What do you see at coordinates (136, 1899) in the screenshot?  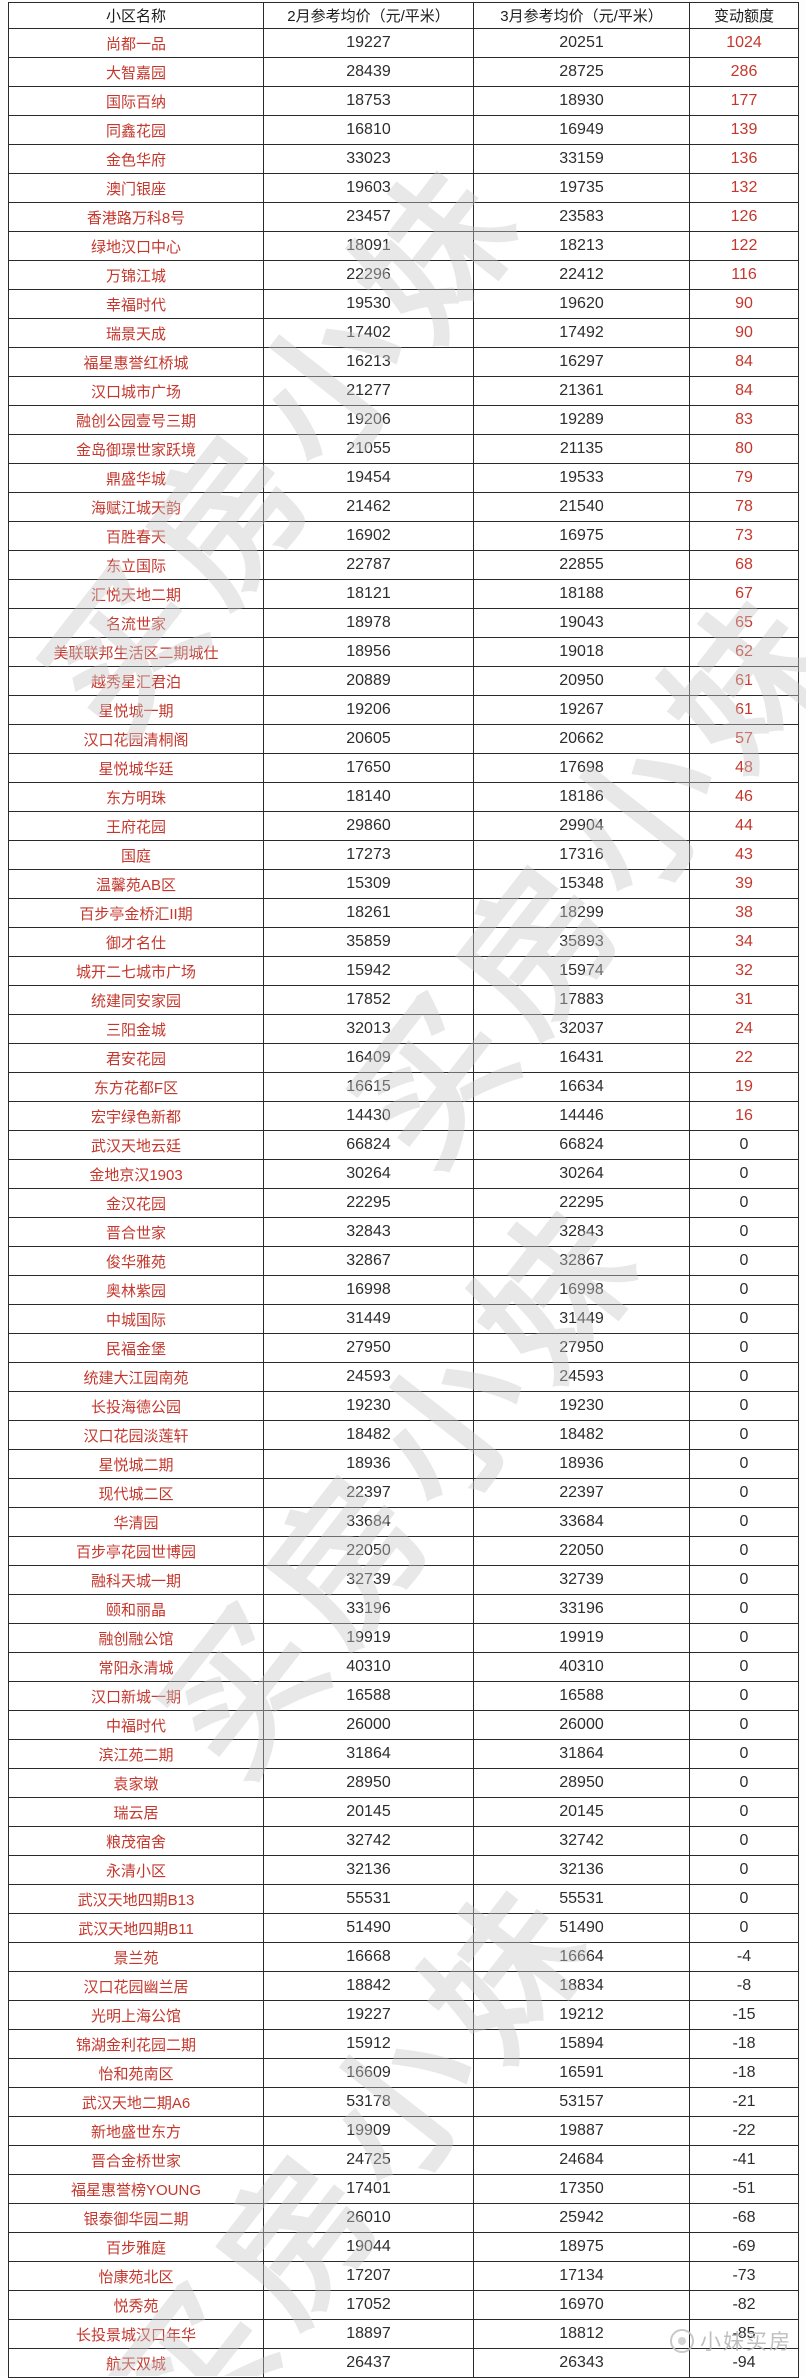 I see `cell-community-name: 武汉天地四期B13` at bounding box center [136, 1899].